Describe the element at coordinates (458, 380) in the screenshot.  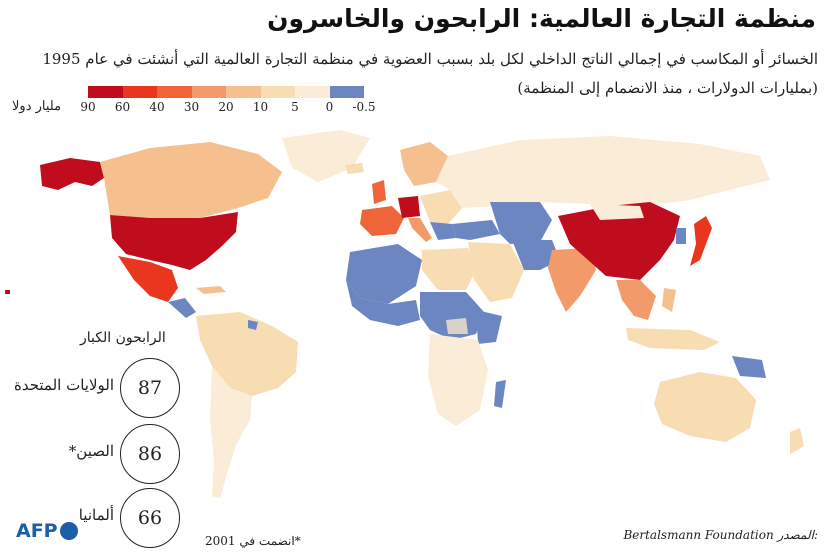
I see `region-southern-africa` at that location.